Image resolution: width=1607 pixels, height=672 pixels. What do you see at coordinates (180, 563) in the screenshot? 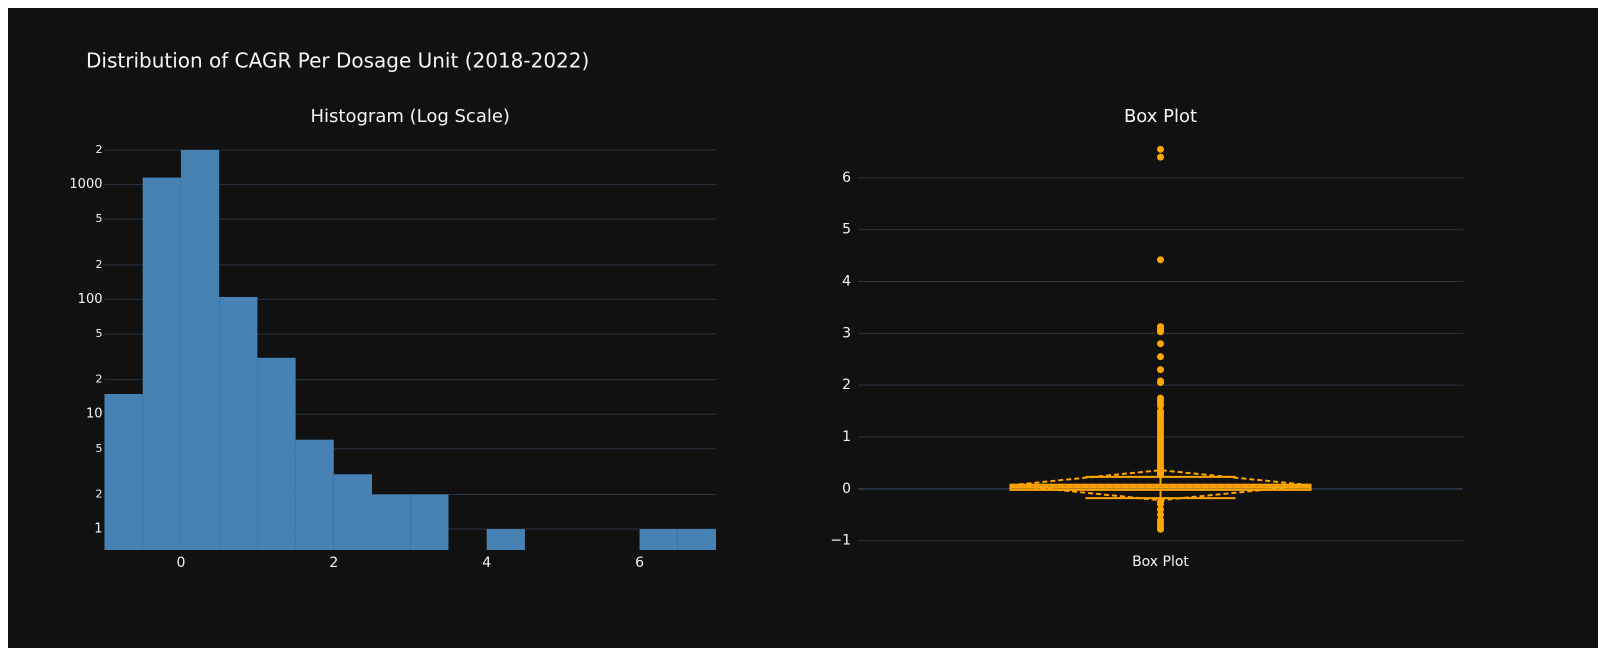
I see `x-tick-label: 0` at bounding box center [180, 563].